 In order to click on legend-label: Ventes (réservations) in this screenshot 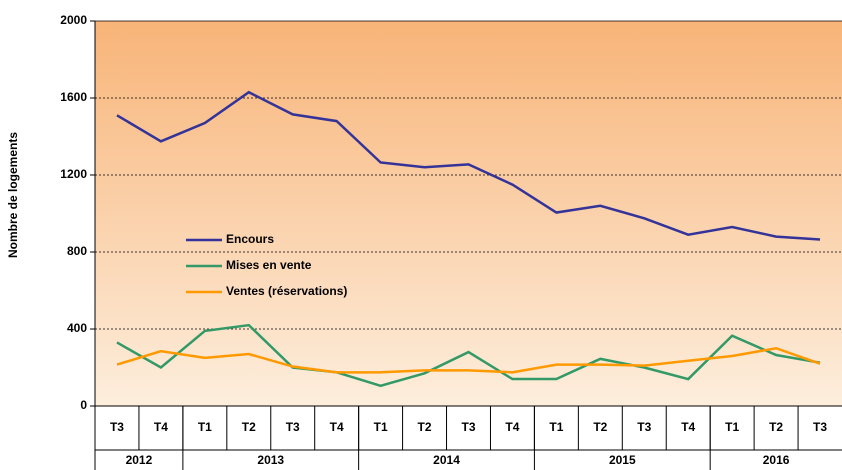, I will do `click(286, 291)`.